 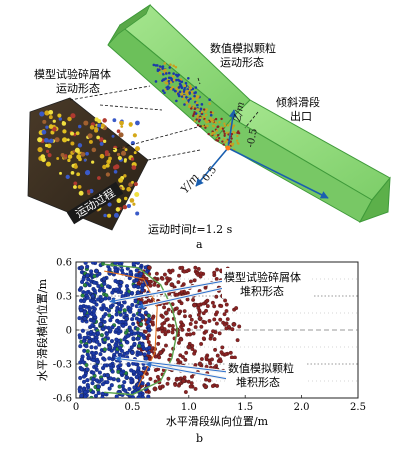 What do you see at coordinates (278, 173) in the screenshot?
I see `x-axis-line` at bounding box center [278, 173].